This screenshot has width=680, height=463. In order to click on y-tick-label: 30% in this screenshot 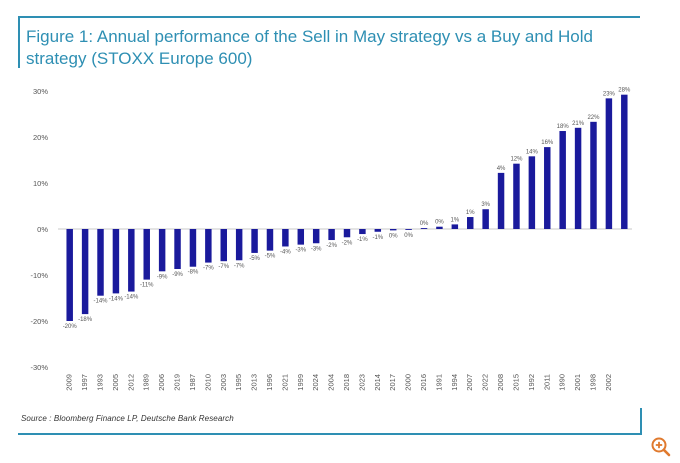, I will do `click(40, 91)`.